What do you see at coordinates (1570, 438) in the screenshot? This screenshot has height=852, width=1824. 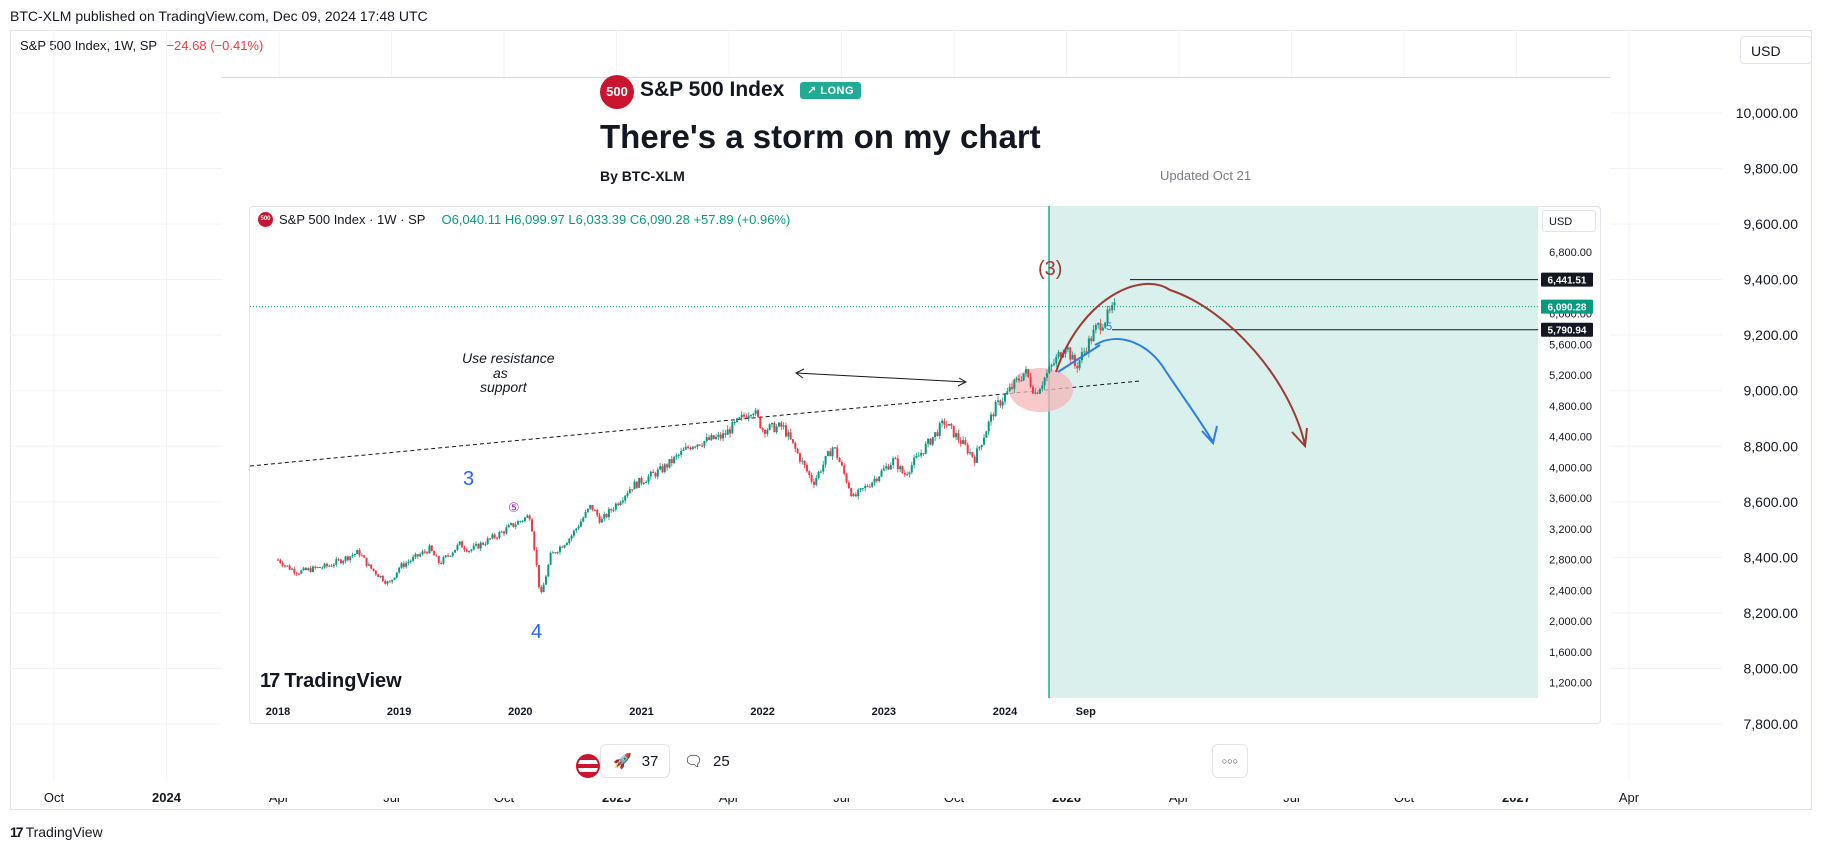 I see `inner-y-tick-label: 4,400.00` at bounding box center [1570, 438].